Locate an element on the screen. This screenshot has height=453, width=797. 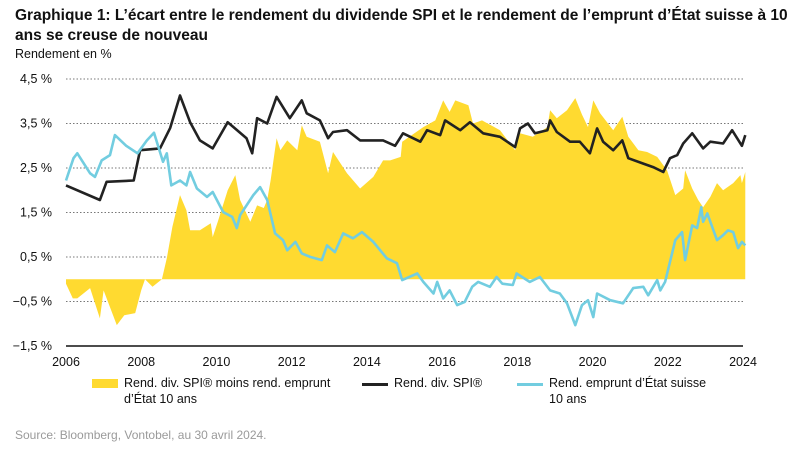
y-tick-label: −1,5 % is located at coordinates (32, 346).